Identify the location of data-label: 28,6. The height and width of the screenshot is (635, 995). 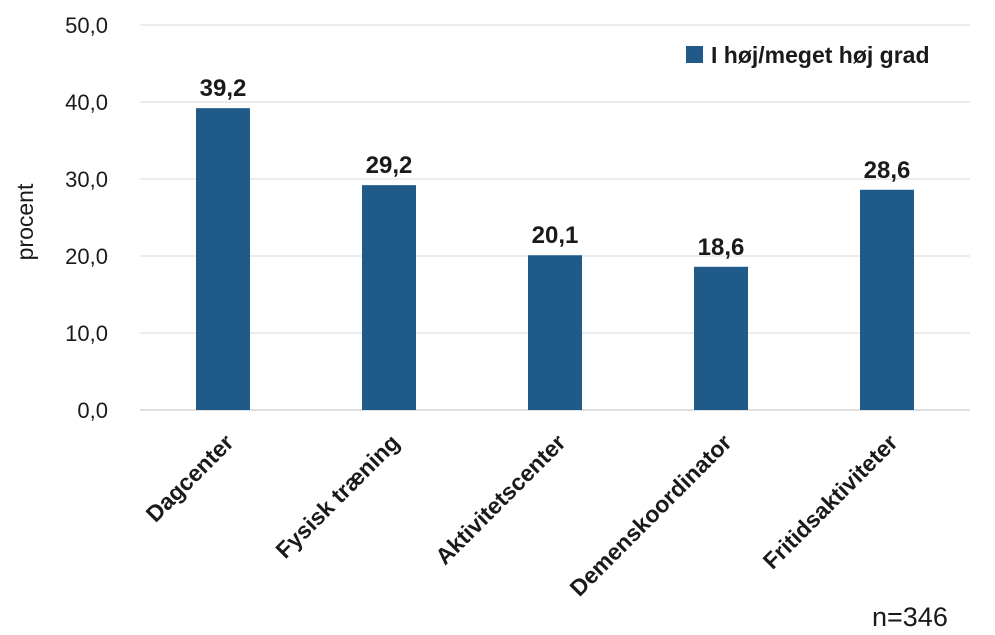
(887, 170).